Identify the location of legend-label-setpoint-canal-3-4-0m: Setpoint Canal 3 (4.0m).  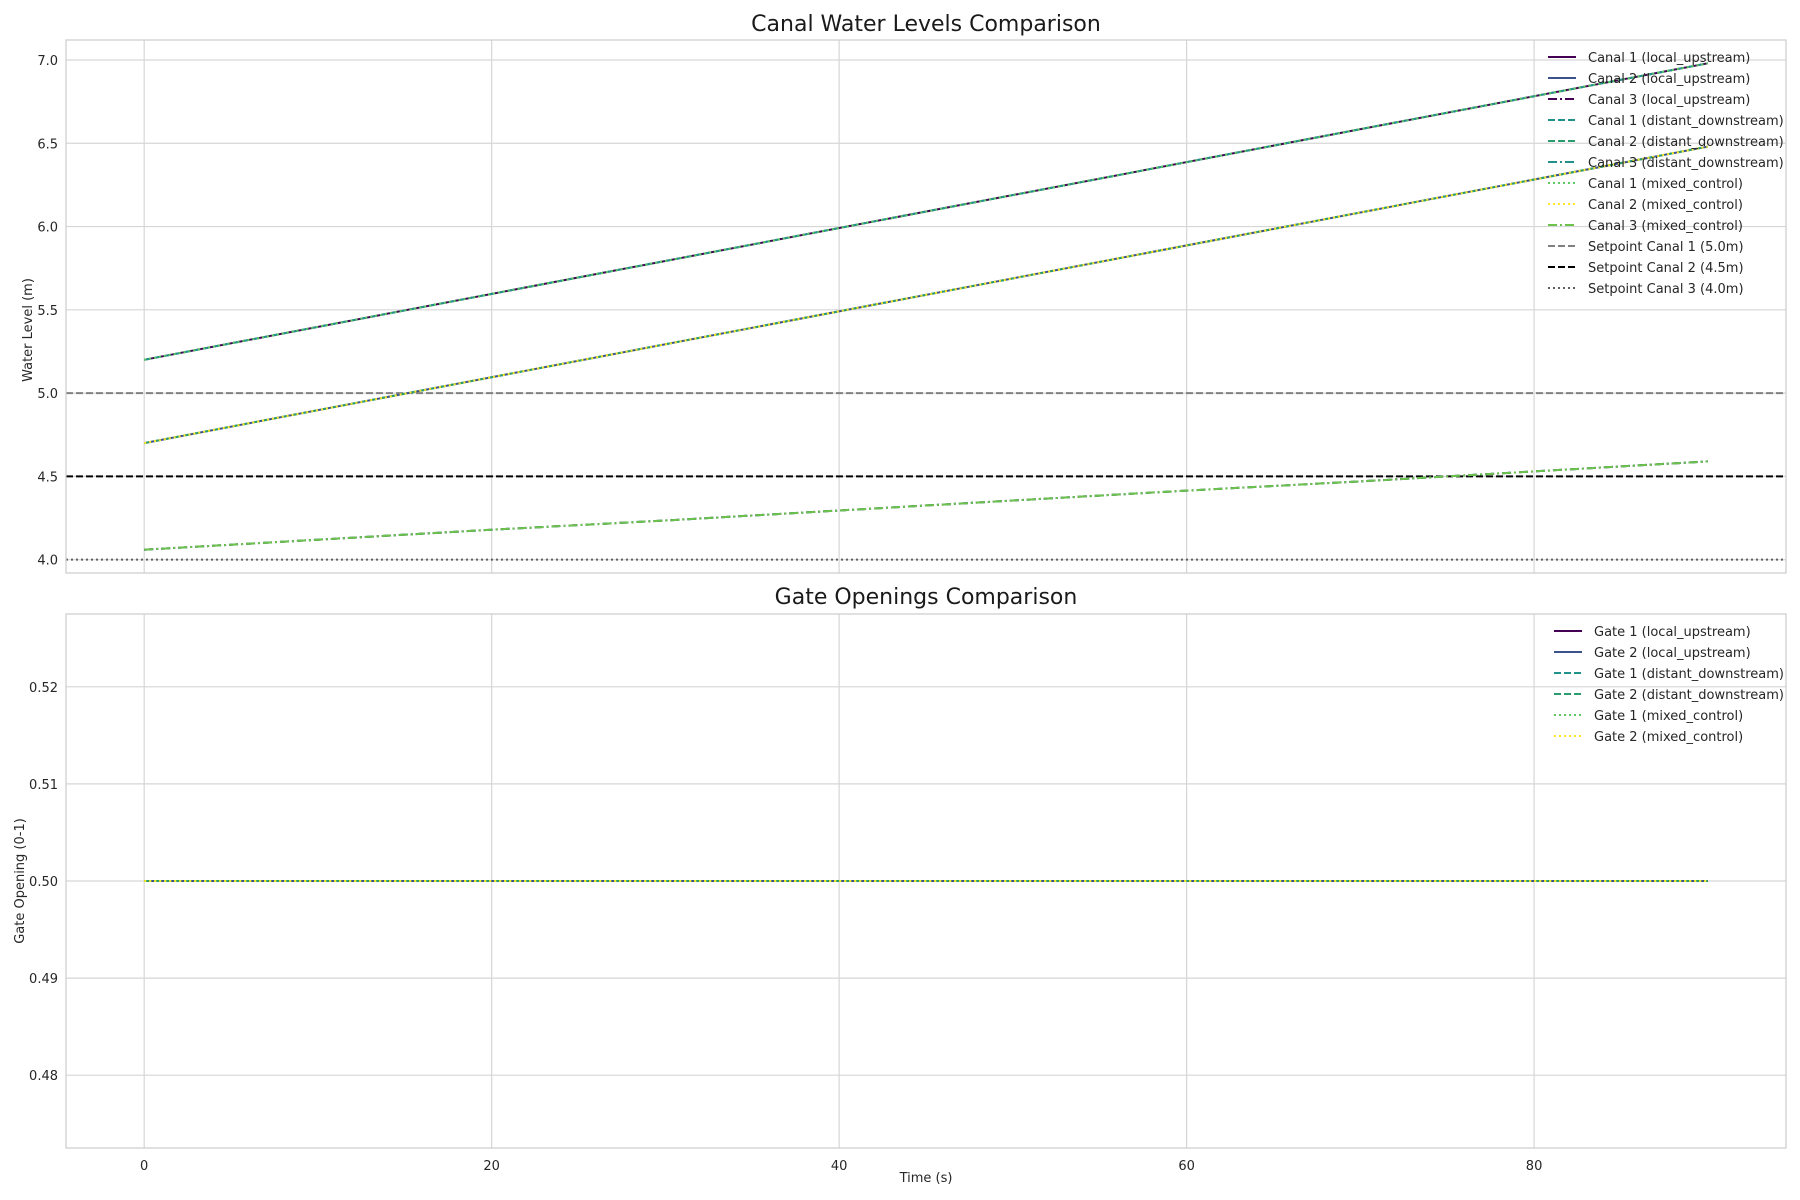
(1666, 289).